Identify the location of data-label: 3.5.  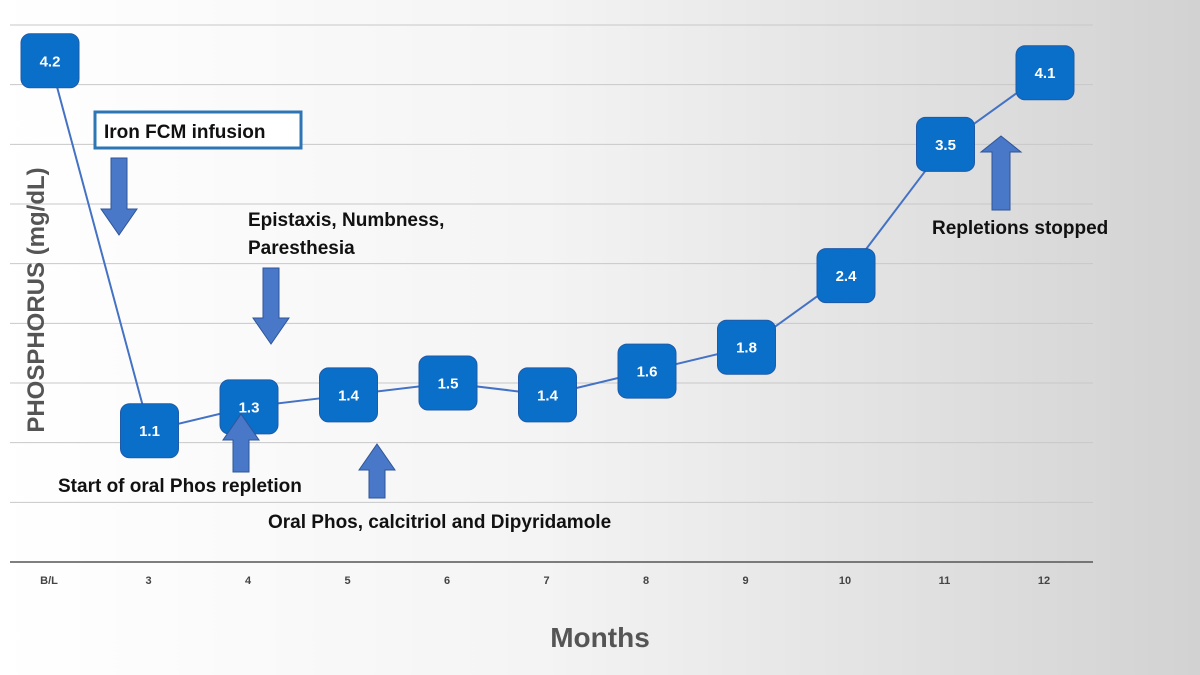
(945, 145).